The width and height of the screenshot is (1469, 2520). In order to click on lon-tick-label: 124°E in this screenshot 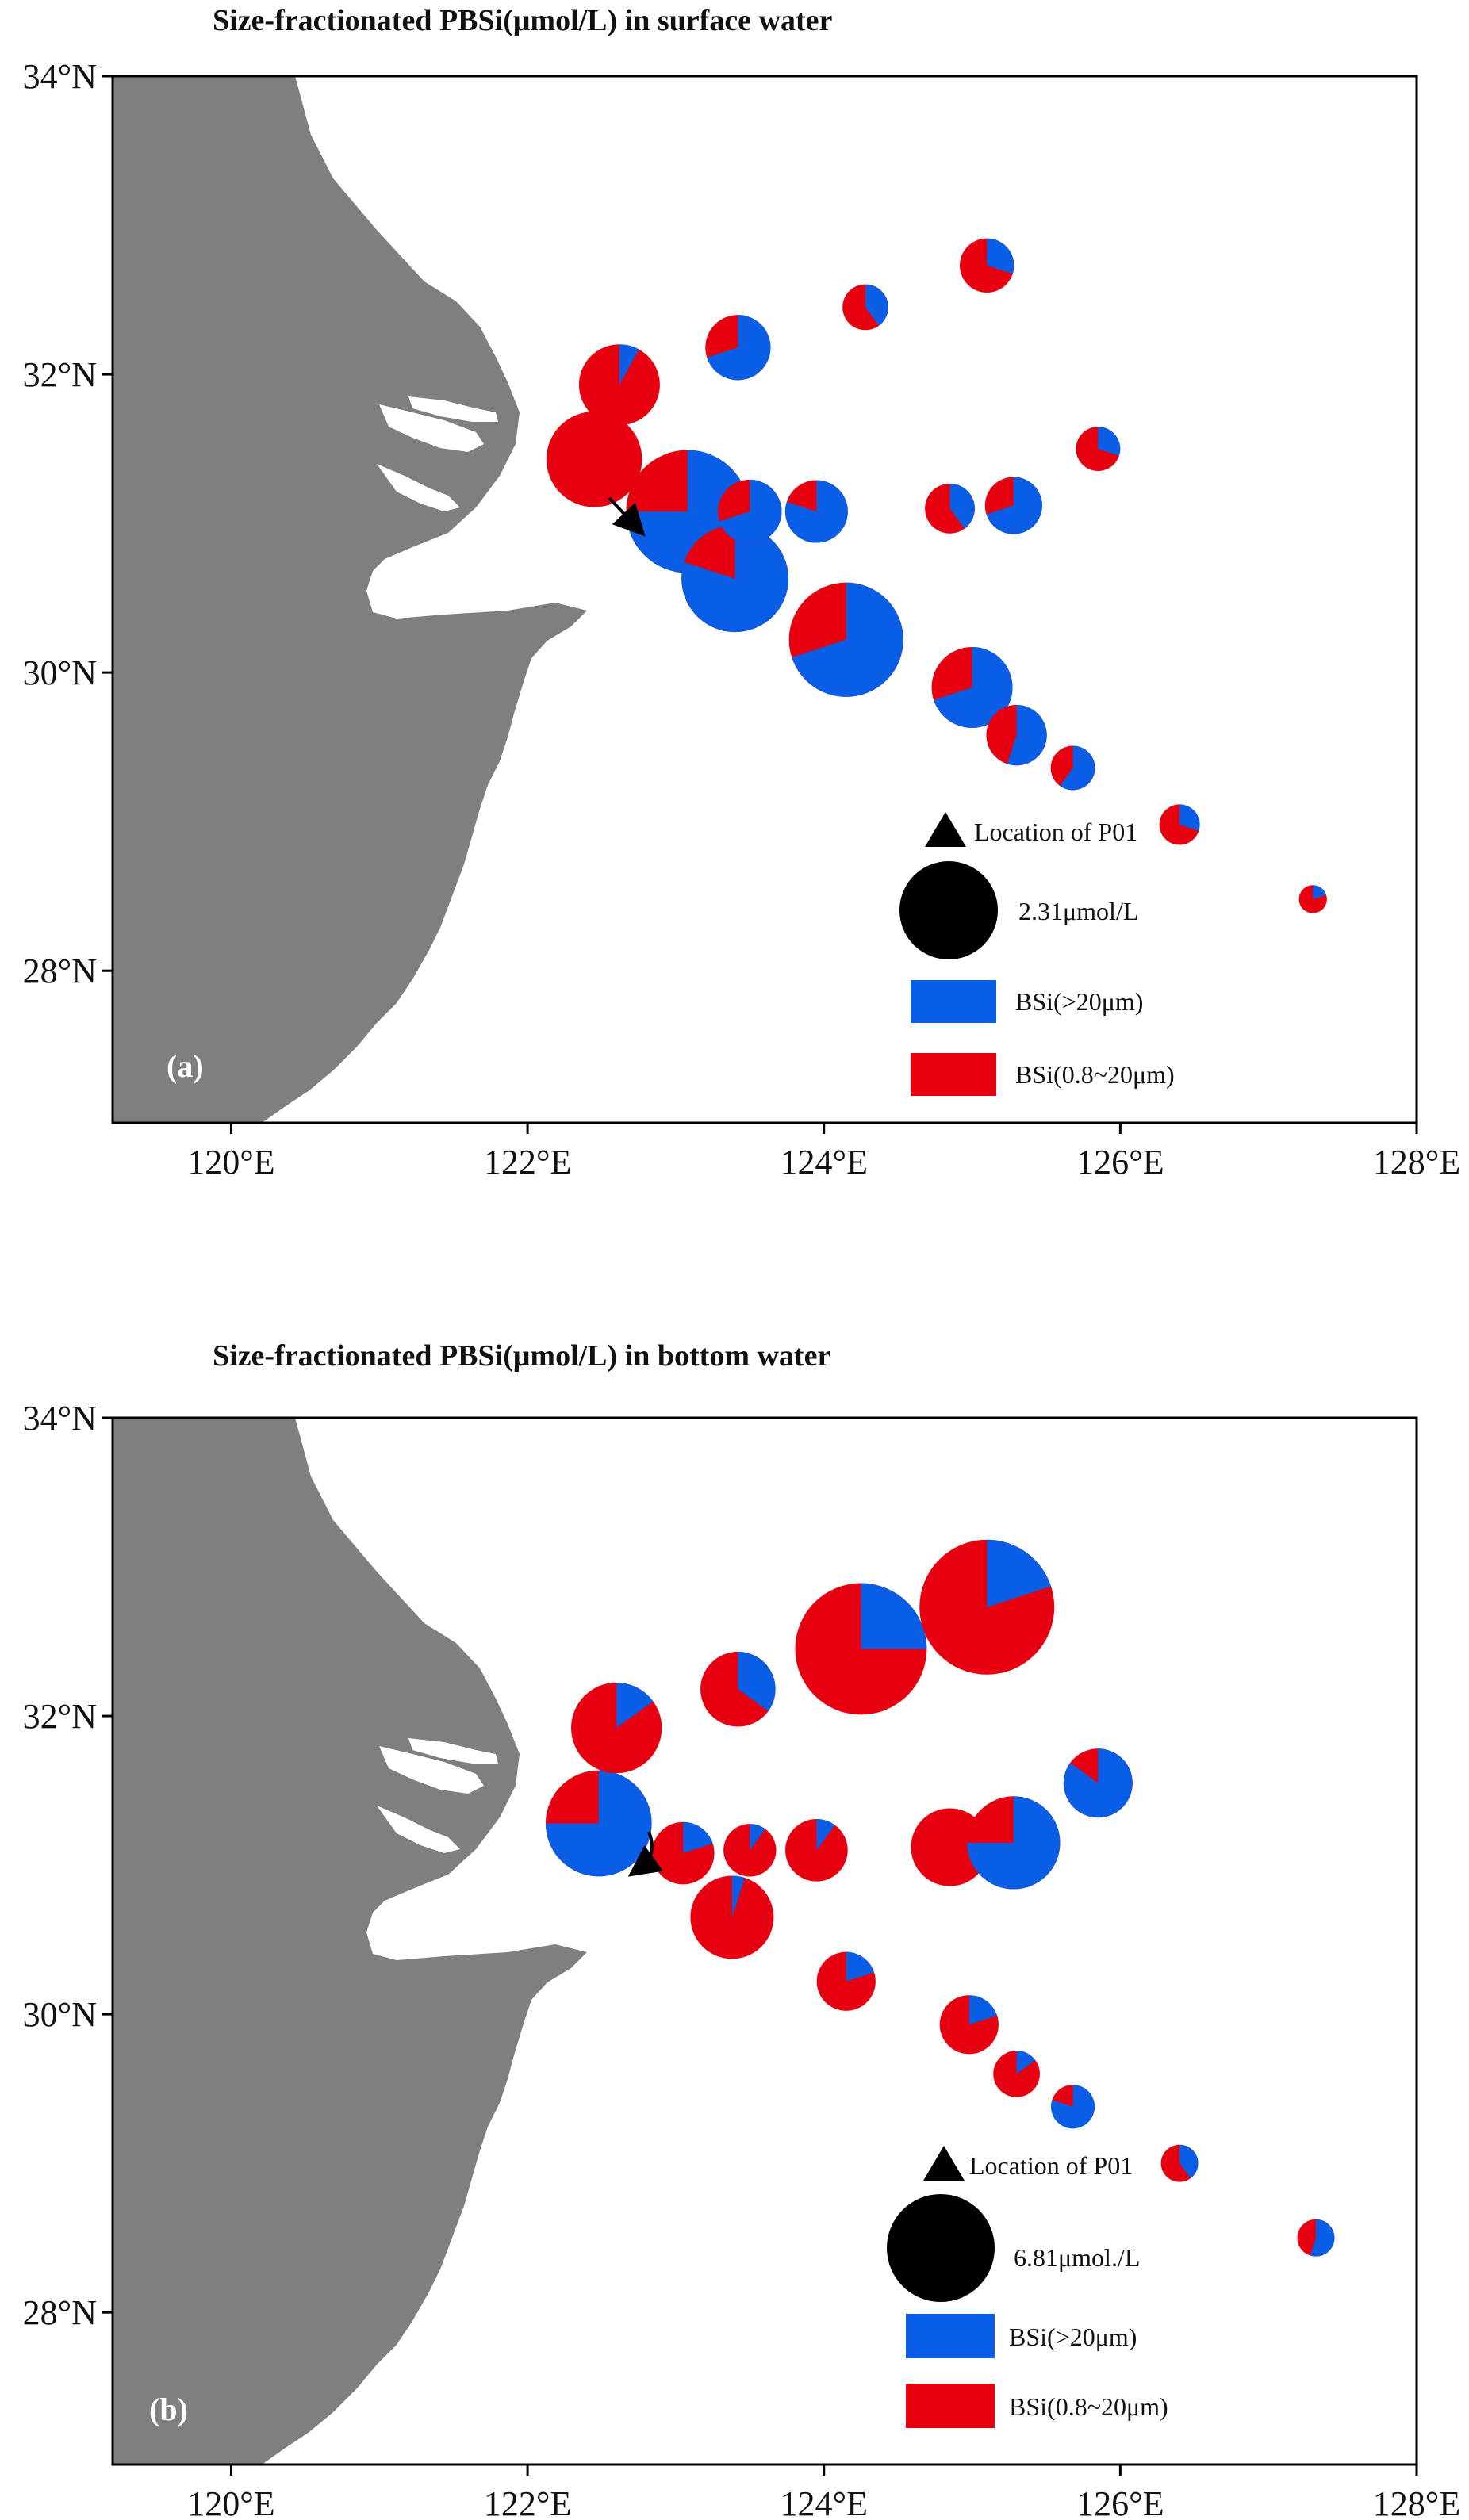, I will do `click(824, 2502)`.